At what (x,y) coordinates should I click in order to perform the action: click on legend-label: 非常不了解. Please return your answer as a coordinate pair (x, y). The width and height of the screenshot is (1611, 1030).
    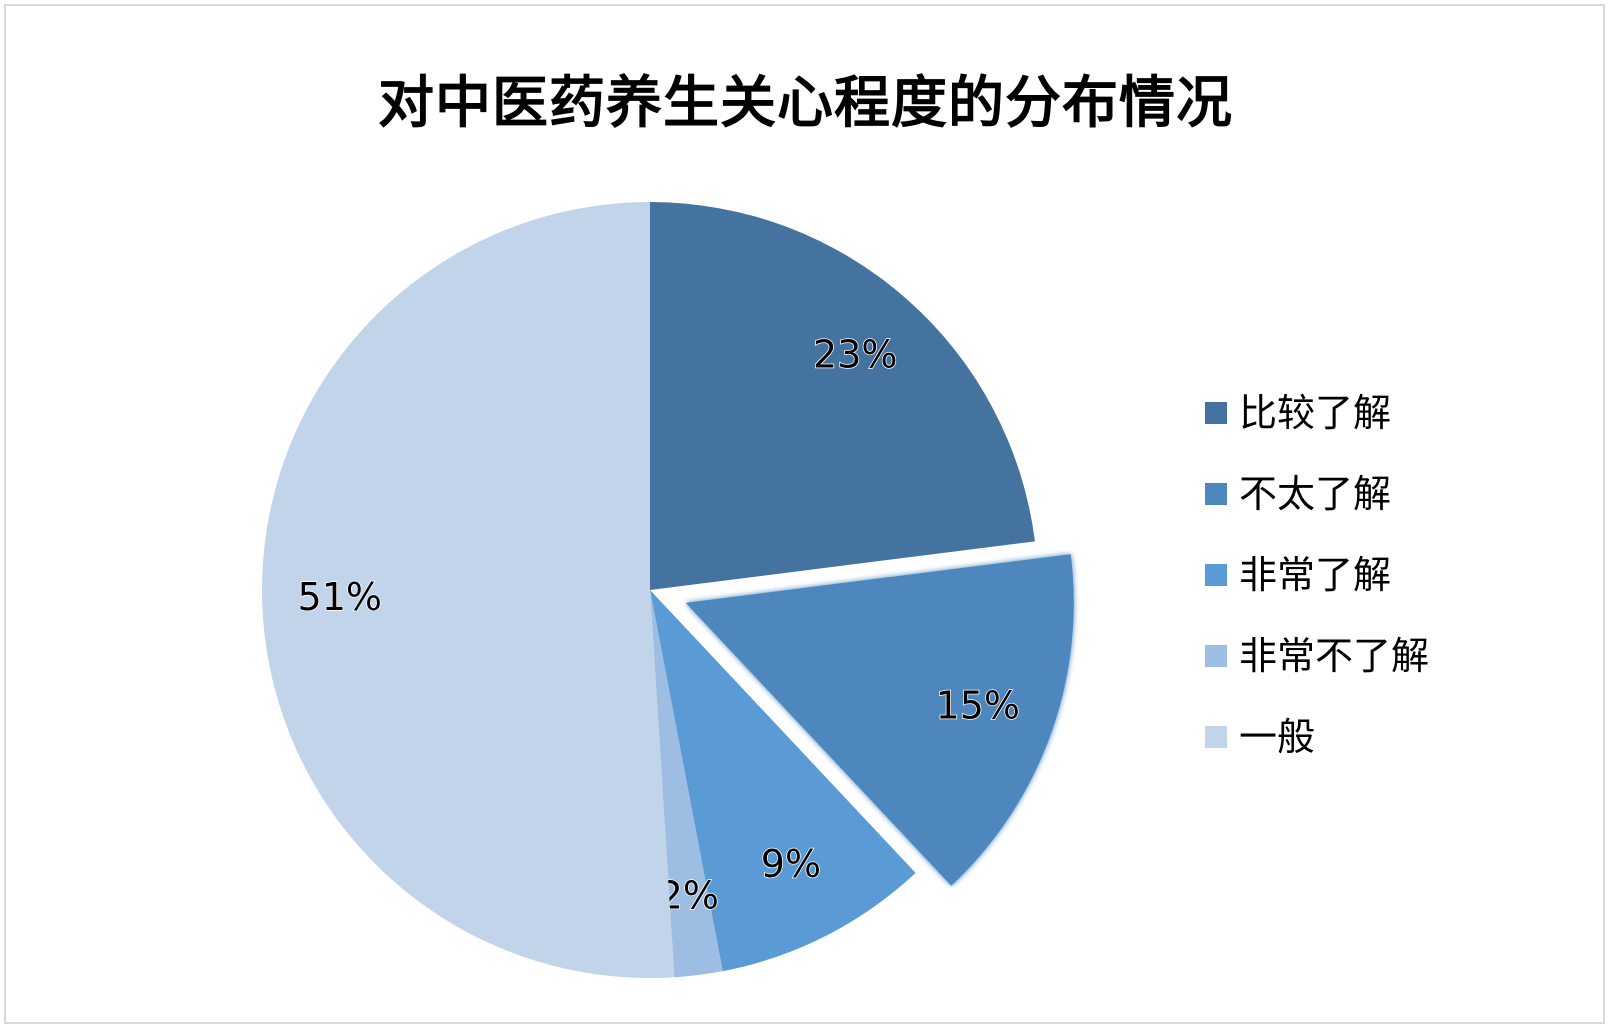
    Looking at the image, I should click on (1334, 655).